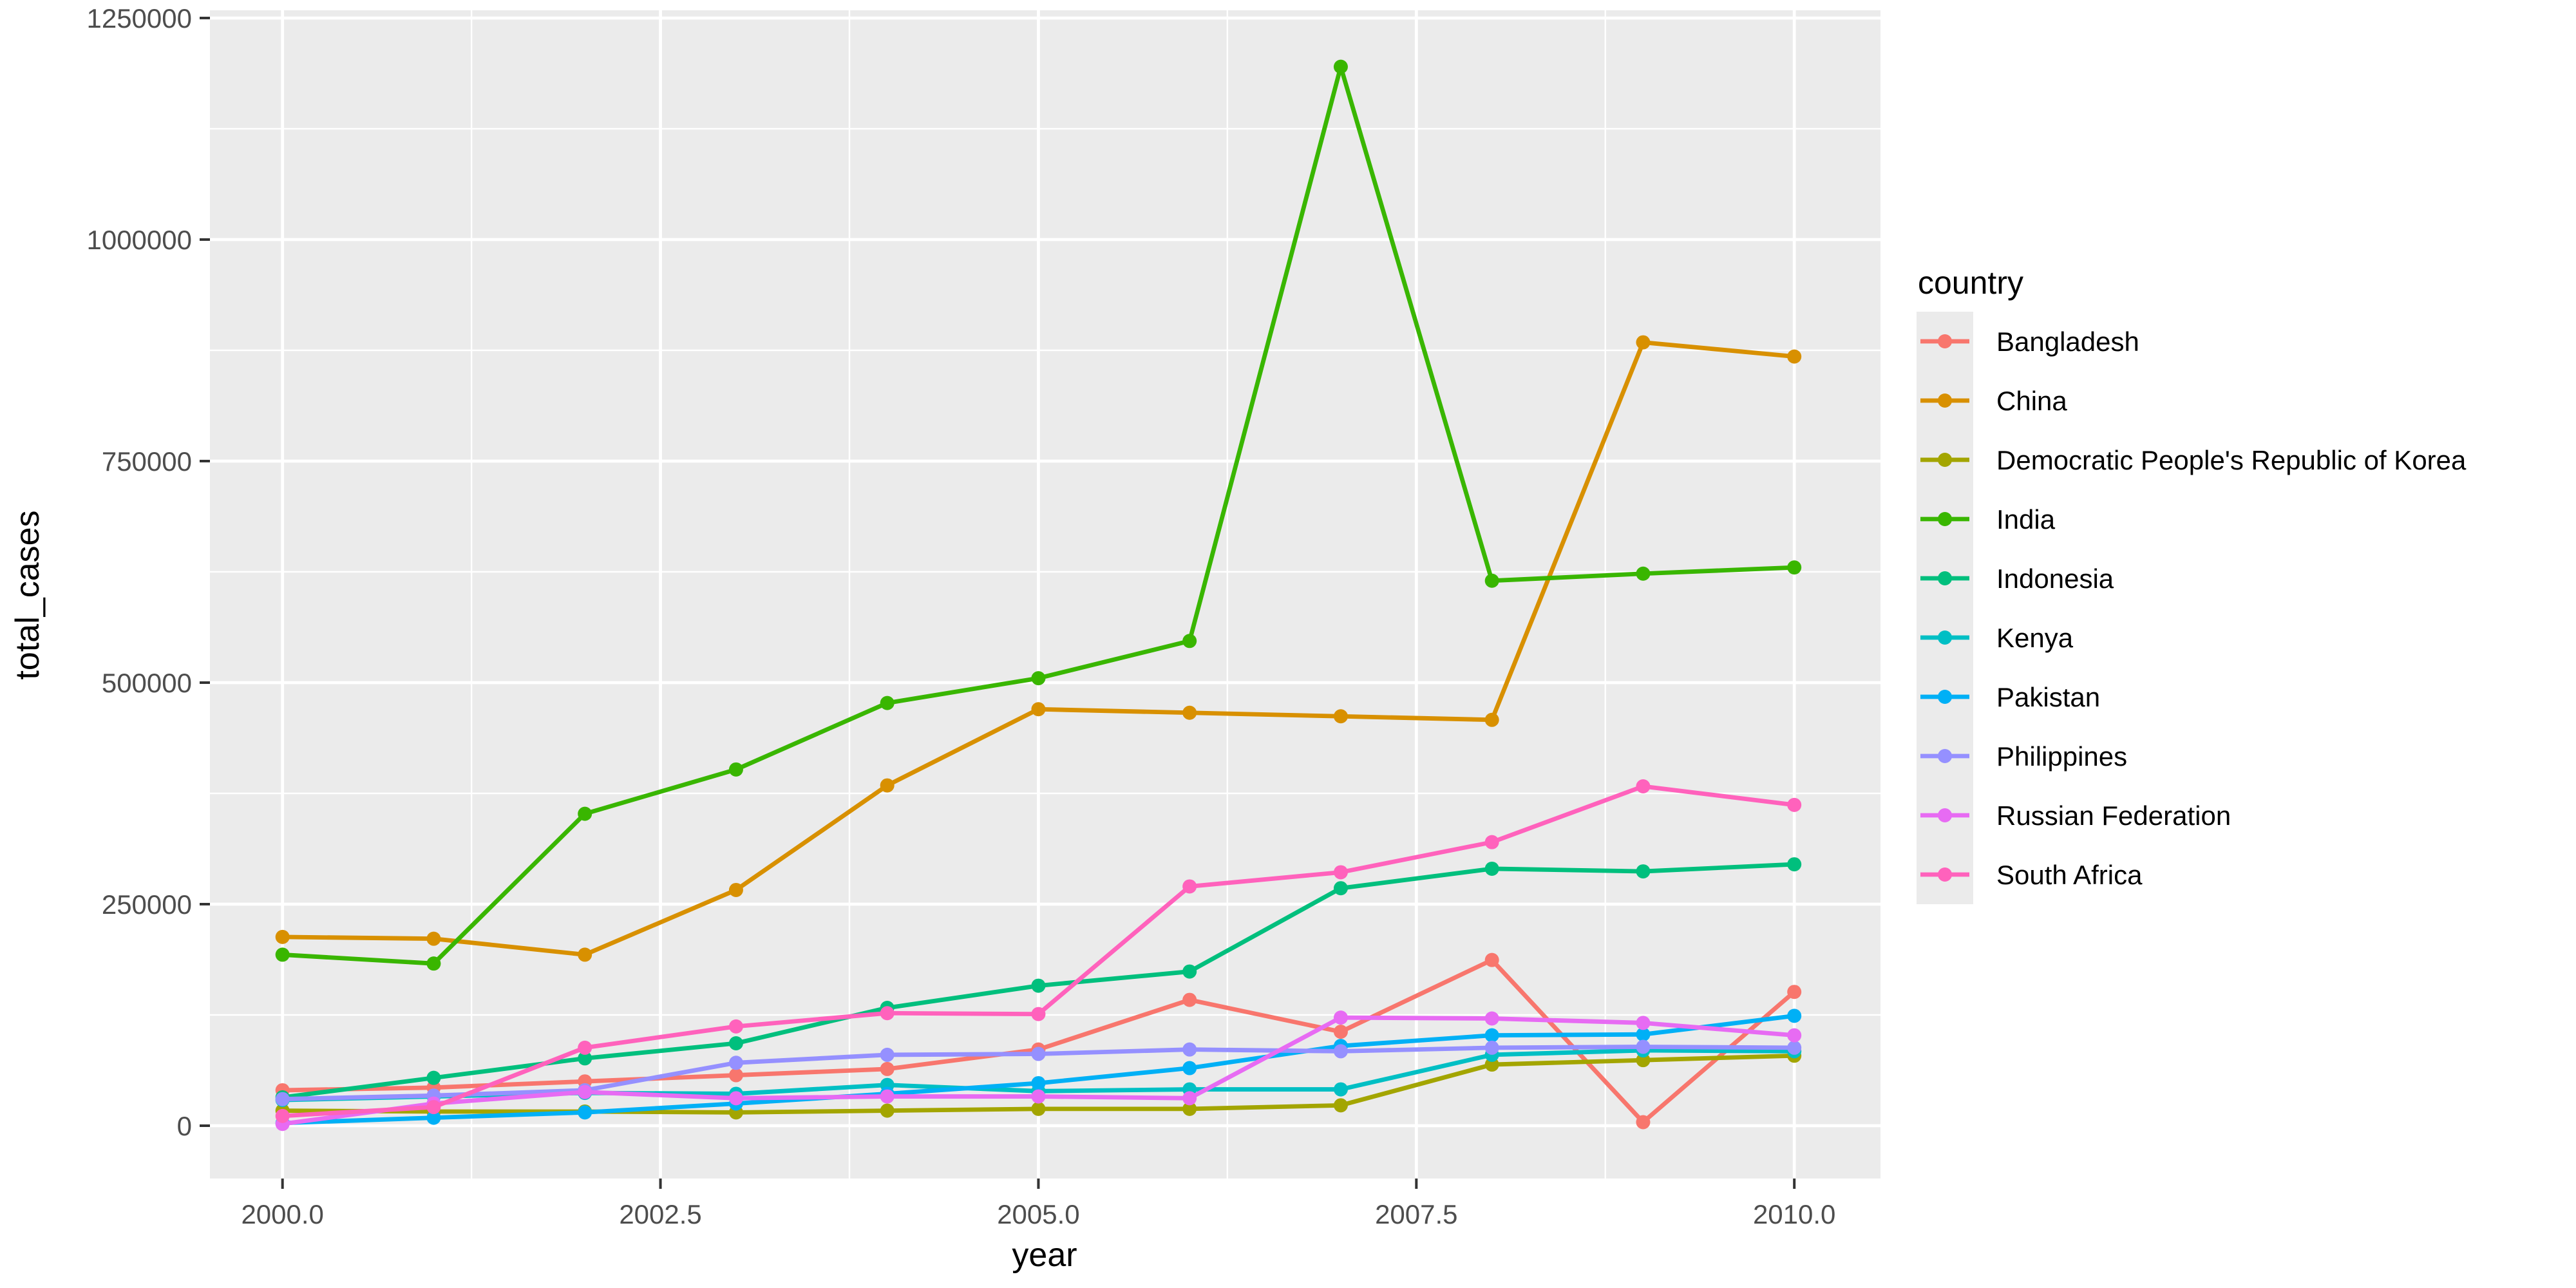  What do you see at coordinates (2048, 697) in the screenshot?
I see `legend-label: Pakistan` at bounding box center [2048, 697].